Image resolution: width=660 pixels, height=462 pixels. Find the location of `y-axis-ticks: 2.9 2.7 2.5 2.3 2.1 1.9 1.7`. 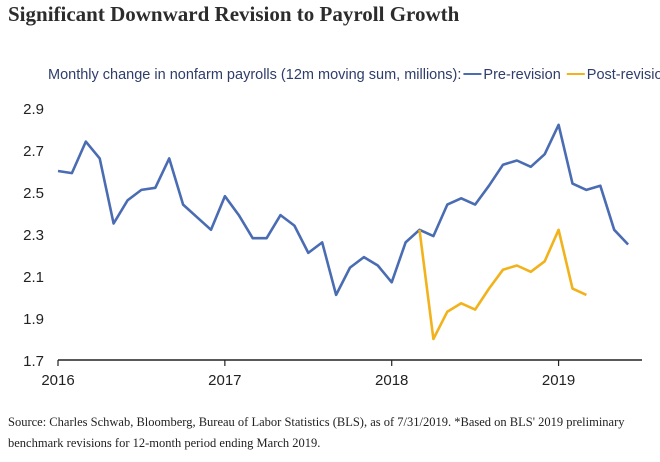

y-axis-ticks: 2.9 2.7 2.5 2.3 2.1 1.9 1.7 is located at coordinates (33, 235).